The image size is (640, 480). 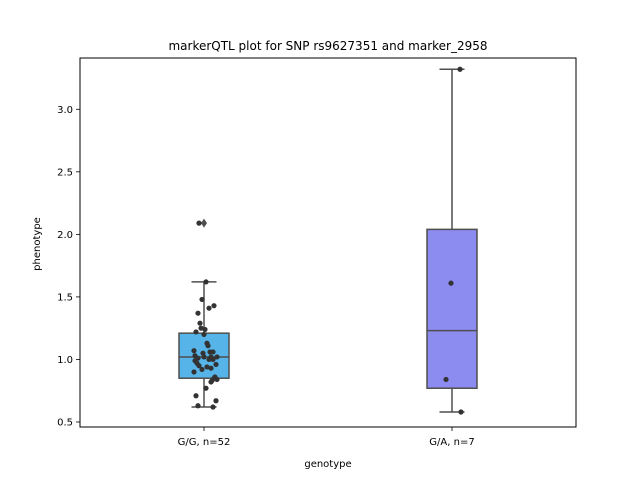 I want to click on x-tick-label: G/A, n=7, so click(x=451, y=442).